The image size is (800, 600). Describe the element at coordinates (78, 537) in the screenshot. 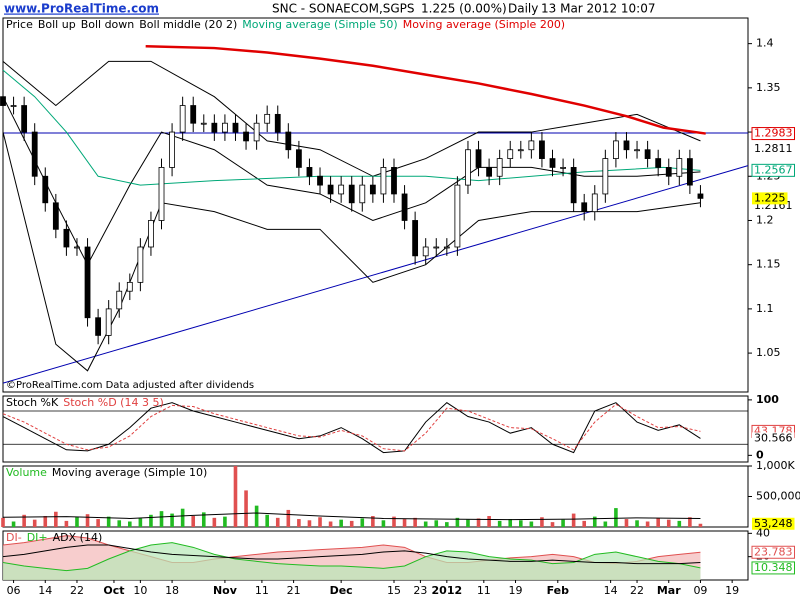

I see `legend-entry: ADX (14)` at that location.